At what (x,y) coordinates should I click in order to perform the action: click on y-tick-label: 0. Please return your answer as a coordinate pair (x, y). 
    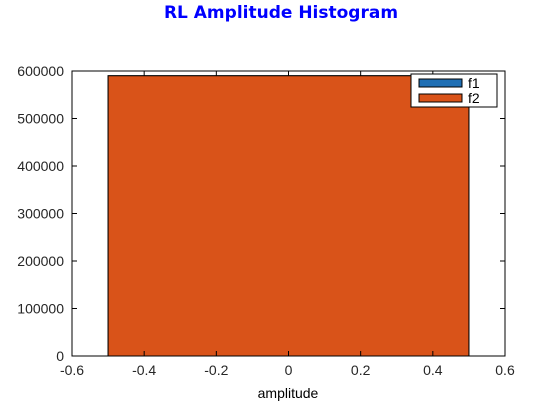
    Looking at the image, I should click on (60, 356).